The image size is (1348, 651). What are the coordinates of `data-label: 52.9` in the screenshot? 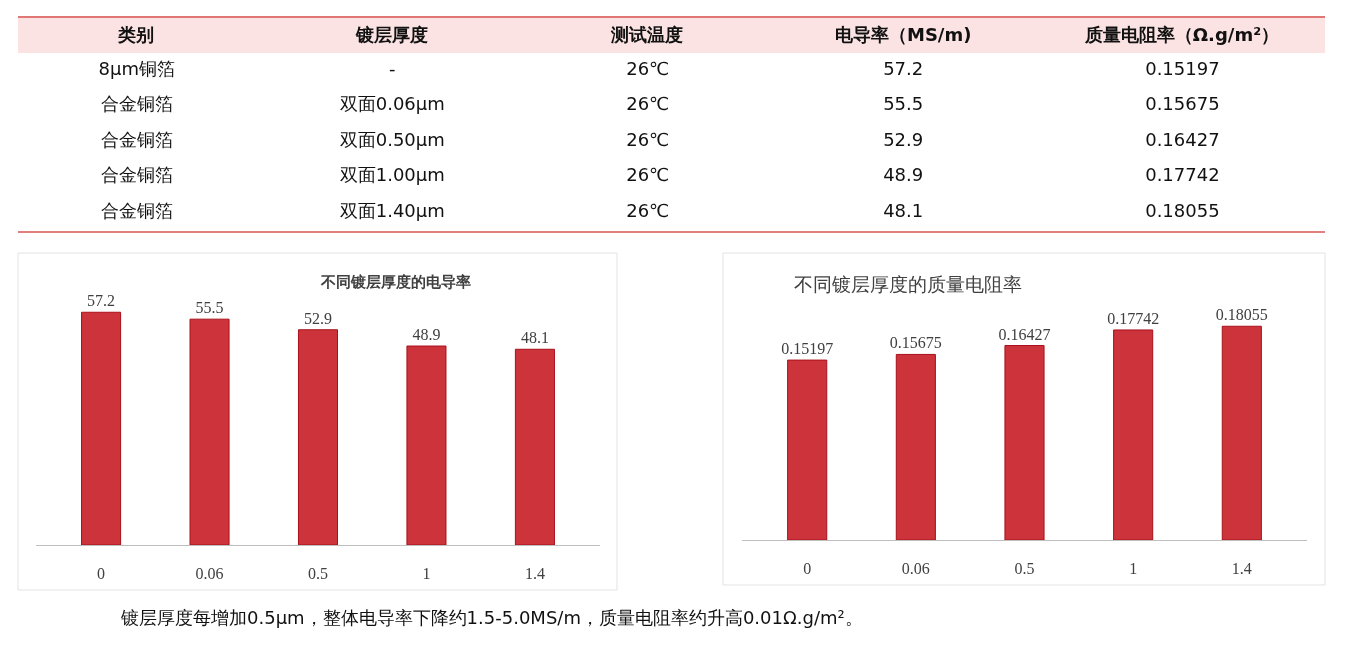 It's located at (318, 318).